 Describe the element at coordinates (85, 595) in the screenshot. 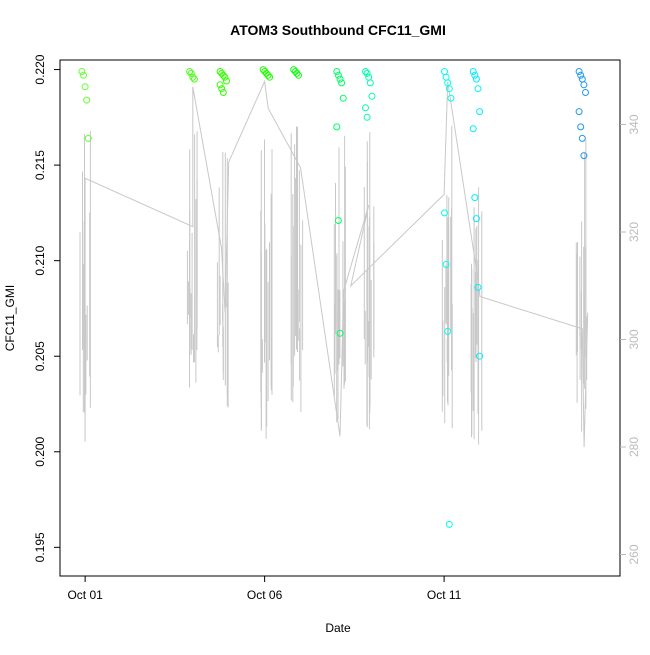

I see `x-tick-label: Oct 01` at that location.